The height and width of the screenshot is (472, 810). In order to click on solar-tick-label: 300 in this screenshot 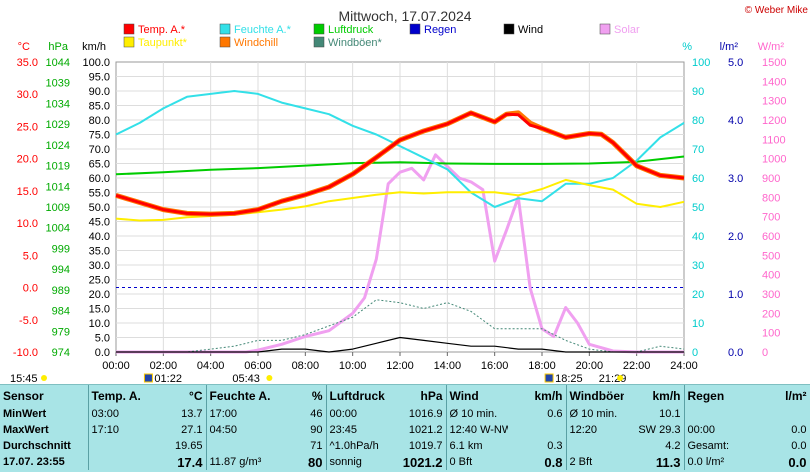, I will do `click(771, 295)`.